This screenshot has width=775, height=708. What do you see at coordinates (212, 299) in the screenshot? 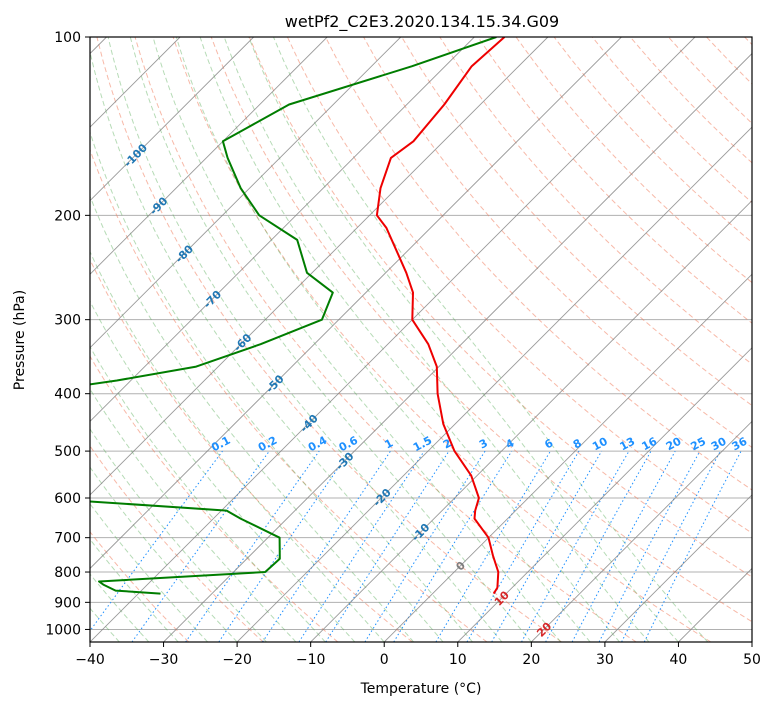
I see `isotherm-label: -70` at bounding box center [212, 299].